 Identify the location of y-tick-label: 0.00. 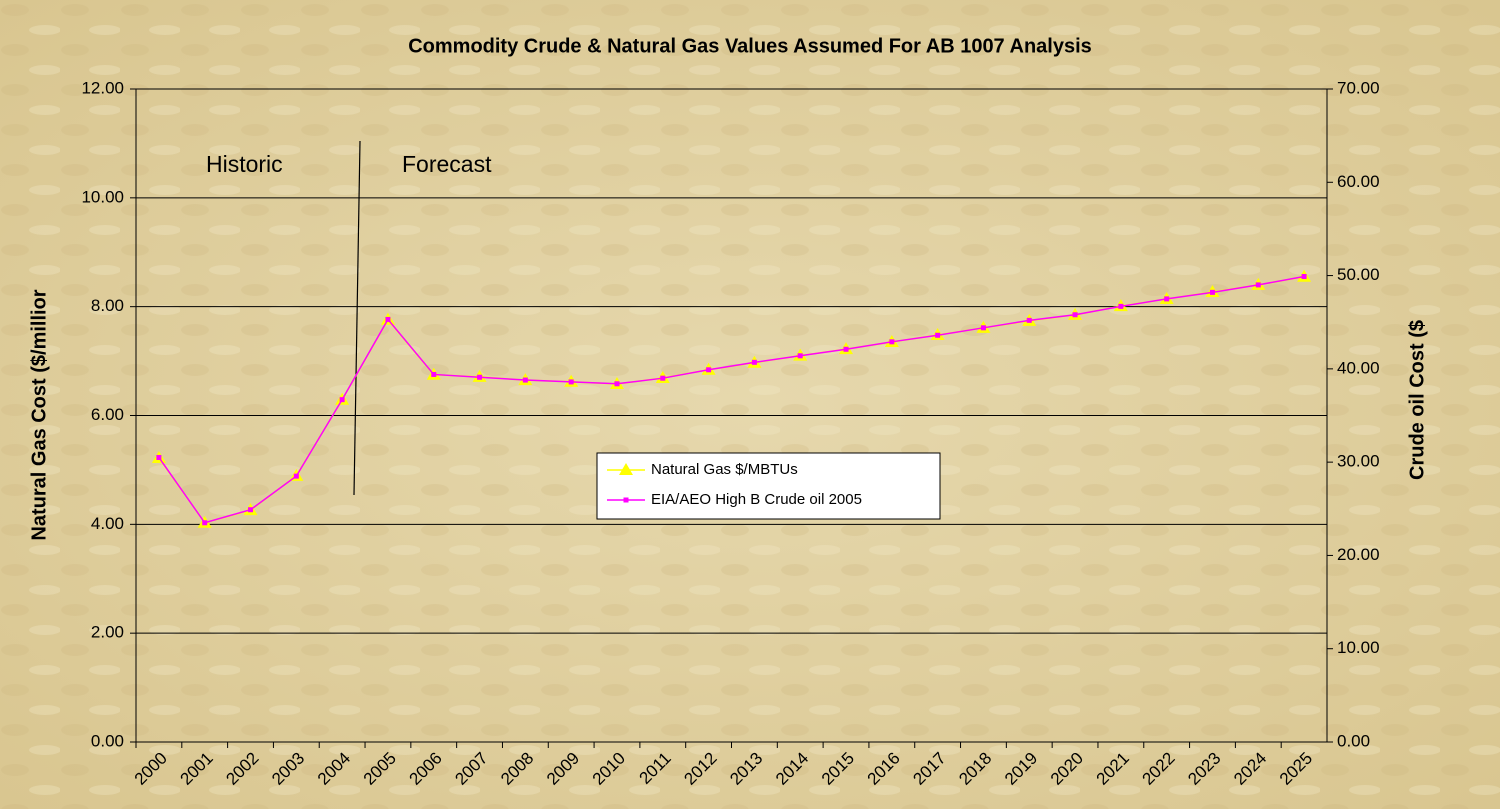
(107, 740).